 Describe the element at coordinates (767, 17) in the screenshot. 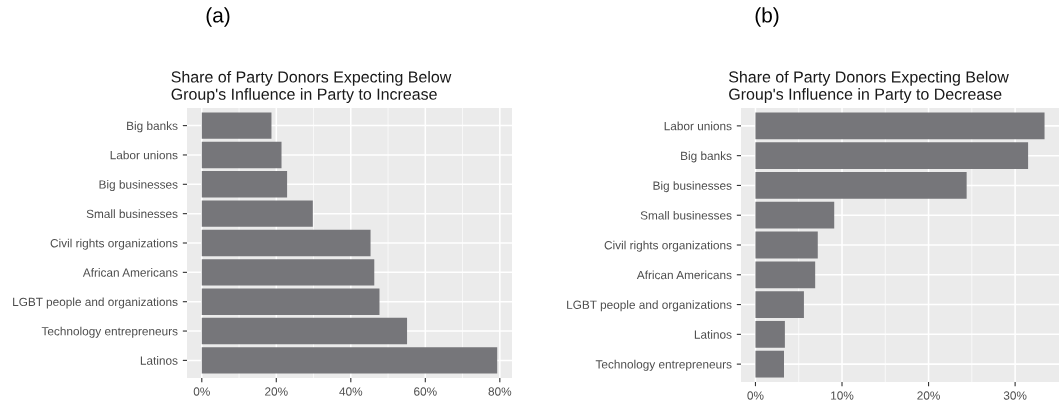

I see `text: (b)` at that location.